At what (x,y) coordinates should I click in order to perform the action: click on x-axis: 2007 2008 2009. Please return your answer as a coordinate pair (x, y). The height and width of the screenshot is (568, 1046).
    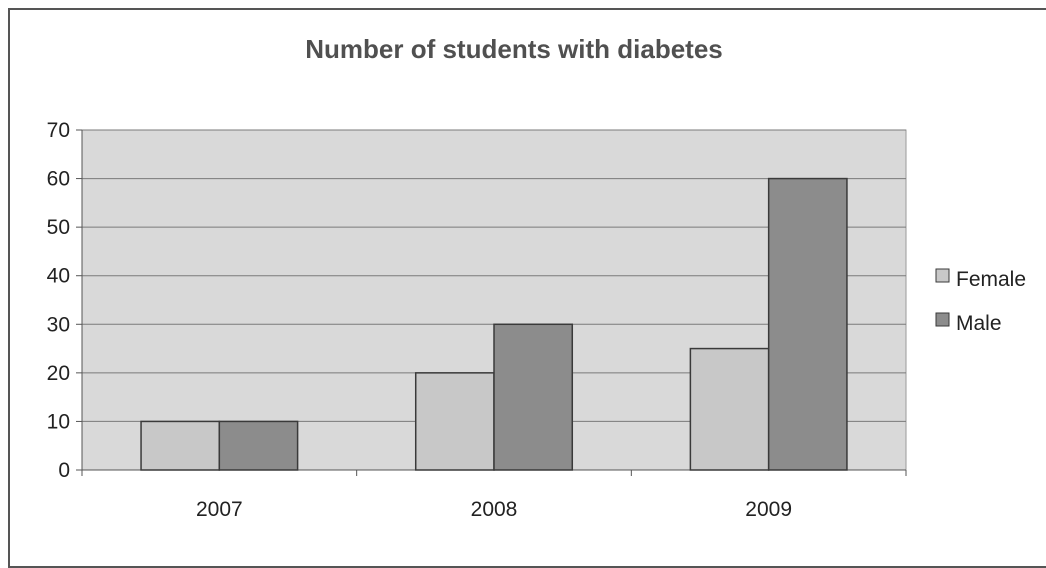
    Looking at the image, I should click on (494, 495).